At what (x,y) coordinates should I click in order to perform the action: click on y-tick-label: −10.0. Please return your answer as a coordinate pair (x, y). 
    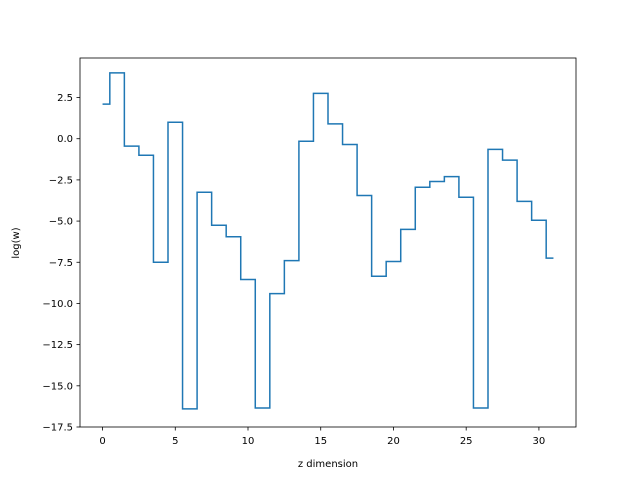
    Looking at the image, I should click on (57, 304).